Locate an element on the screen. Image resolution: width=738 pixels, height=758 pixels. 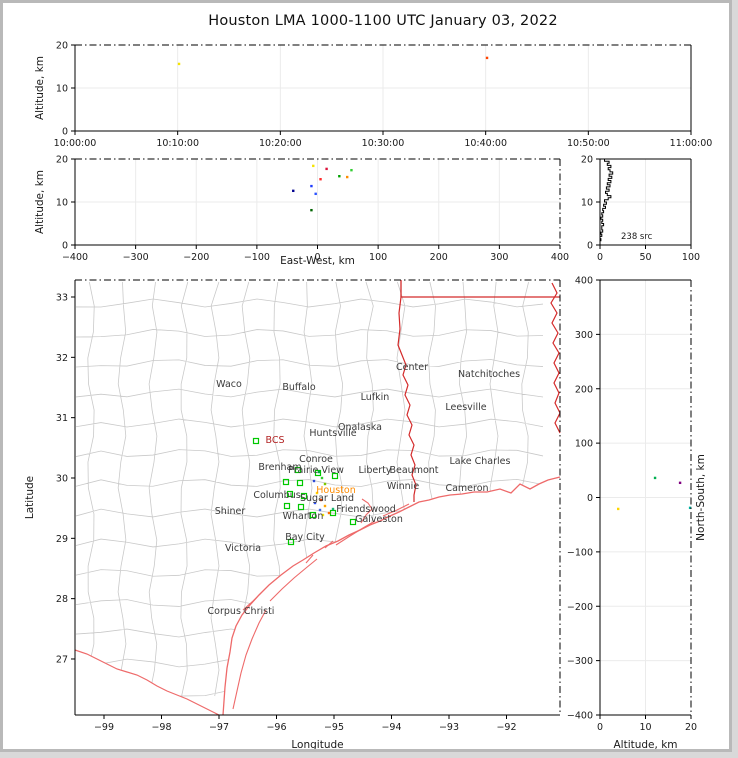
y-tick-label: 31 is located at coordinates (62, 418).